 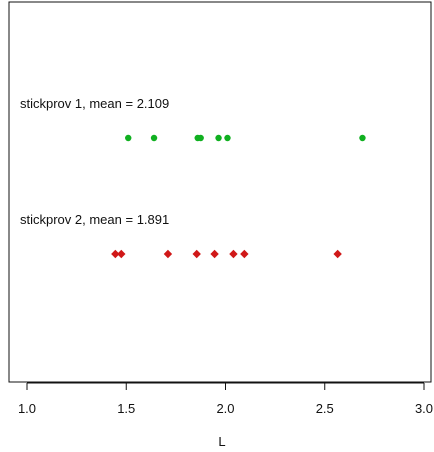 What do you see at coordinates (94, 103) in the screenshot?
I see `series-1-annotation: stickprov 1, mean = 2.109` at bounding box center [94, 103].